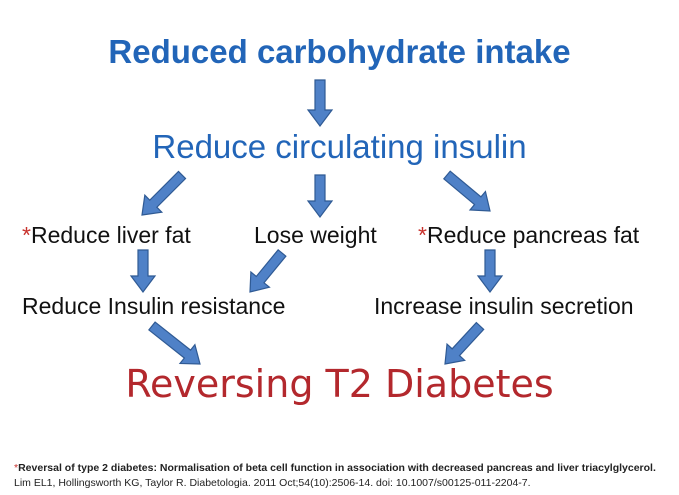 The height and width of the screenshot is (495, 679). Describe the element at coordinates (154, 306) in the screenshot. I see `reduce-insulin-resistance-node: Reduce Insulin resistance` at that location.